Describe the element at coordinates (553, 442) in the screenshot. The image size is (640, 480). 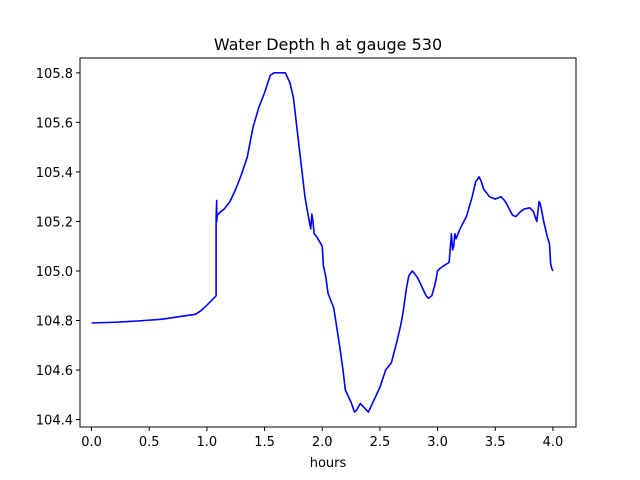
I see `x-tick-label: 4.0` at that location.